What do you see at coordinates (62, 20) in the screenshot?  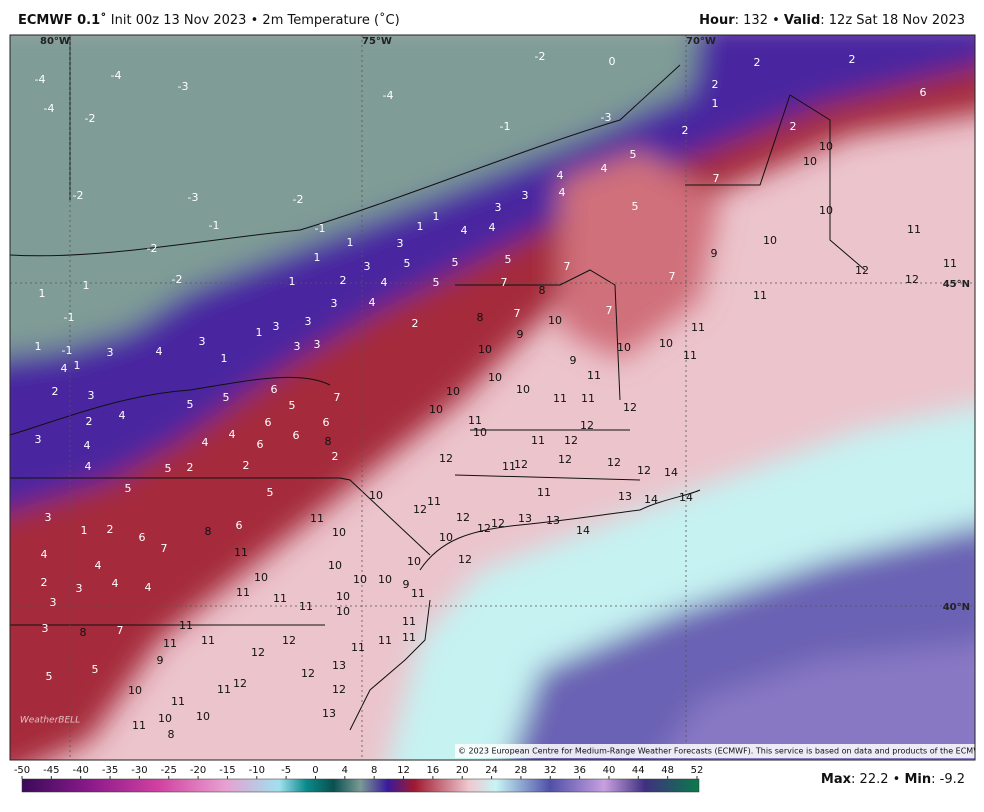 I see `model: ECMWF 0.1˚` at bounding box center [62, 20].